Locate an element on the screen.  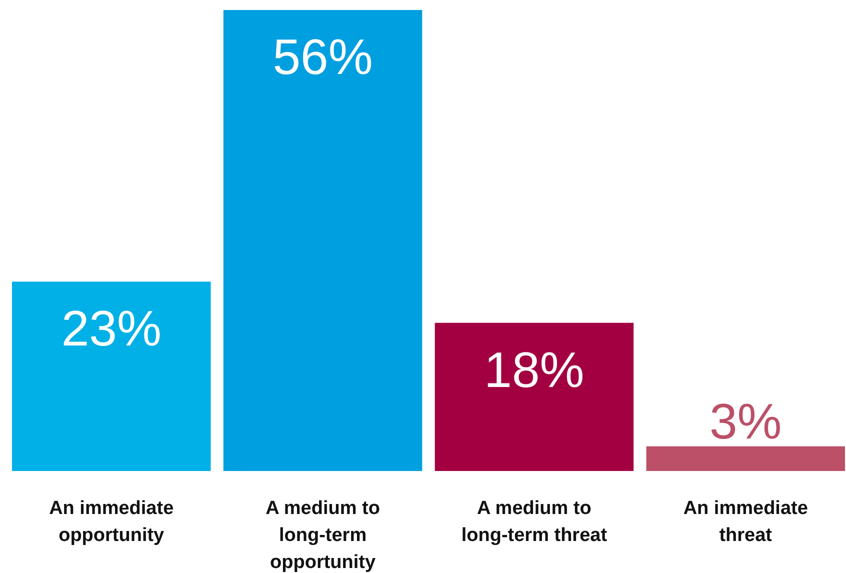
data-label: 18% is located at coordinates (534, 370).